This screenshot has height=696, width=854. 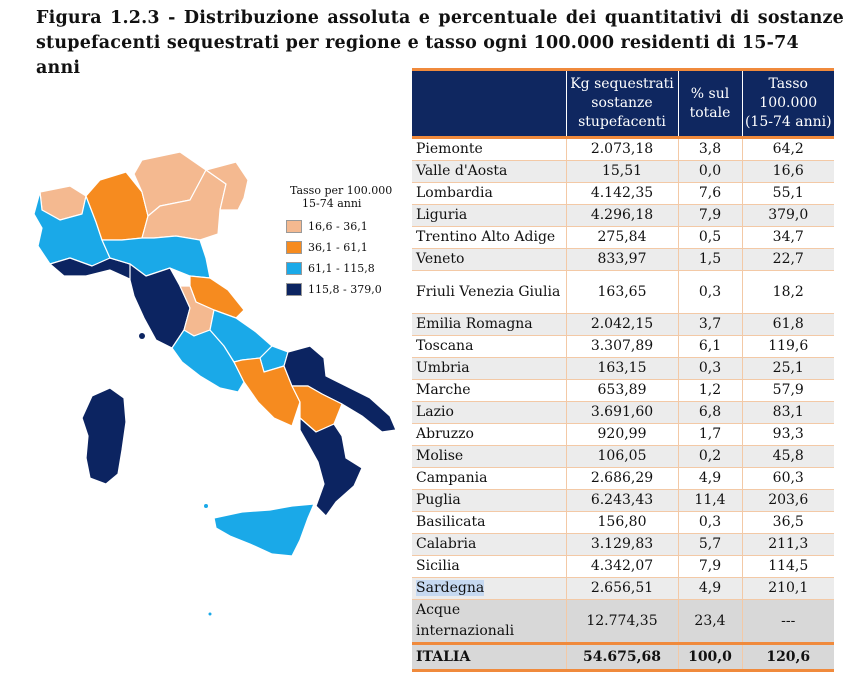 I want to click on cell-rate: ---, so click(x=787, y=622).